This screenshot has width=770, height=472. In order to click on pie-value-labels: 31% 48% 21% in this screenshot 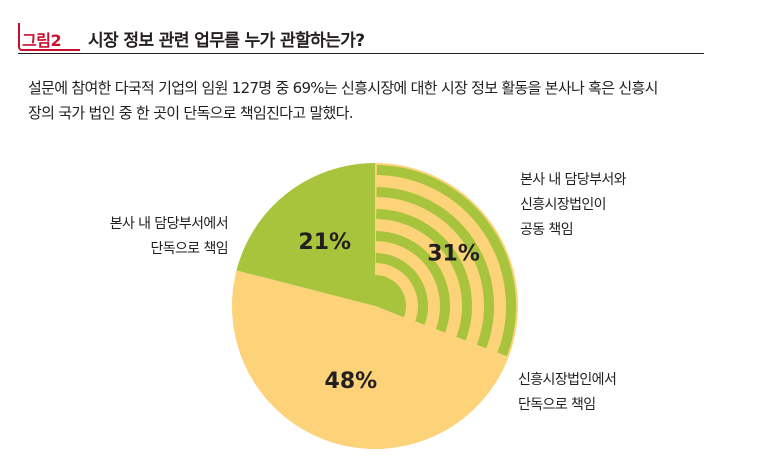, I will do `click(389, 312)`.